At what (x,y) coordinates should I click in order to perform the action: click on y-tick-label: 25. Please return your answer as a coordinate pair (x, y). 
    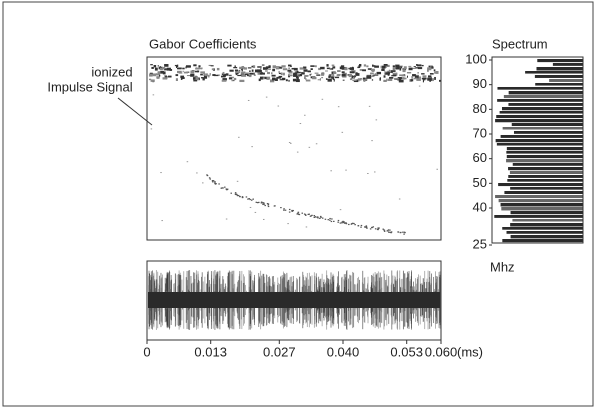
    Looking at the image, I should click on (480, 243).